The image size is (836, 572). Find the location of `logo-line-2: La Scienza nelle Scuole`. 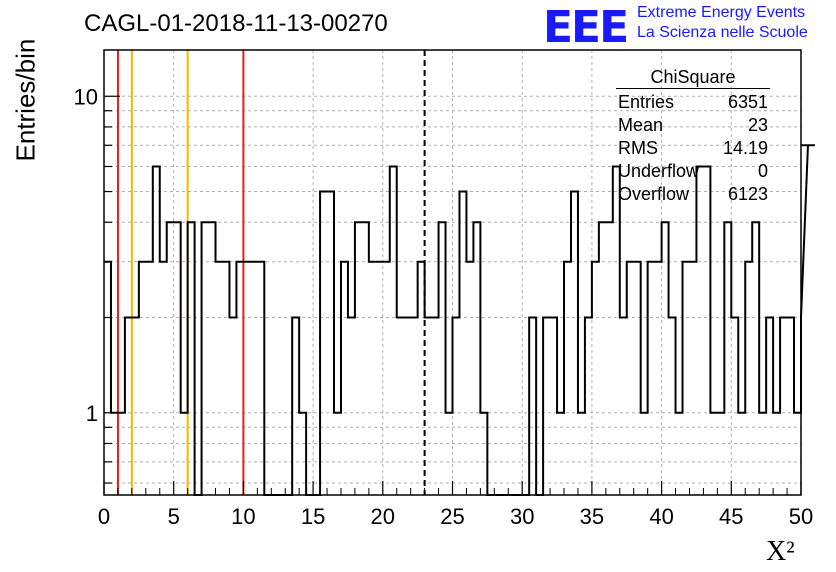

logo-line-2: La Scienza nelle Scuole is located at coordinates (722, 32).